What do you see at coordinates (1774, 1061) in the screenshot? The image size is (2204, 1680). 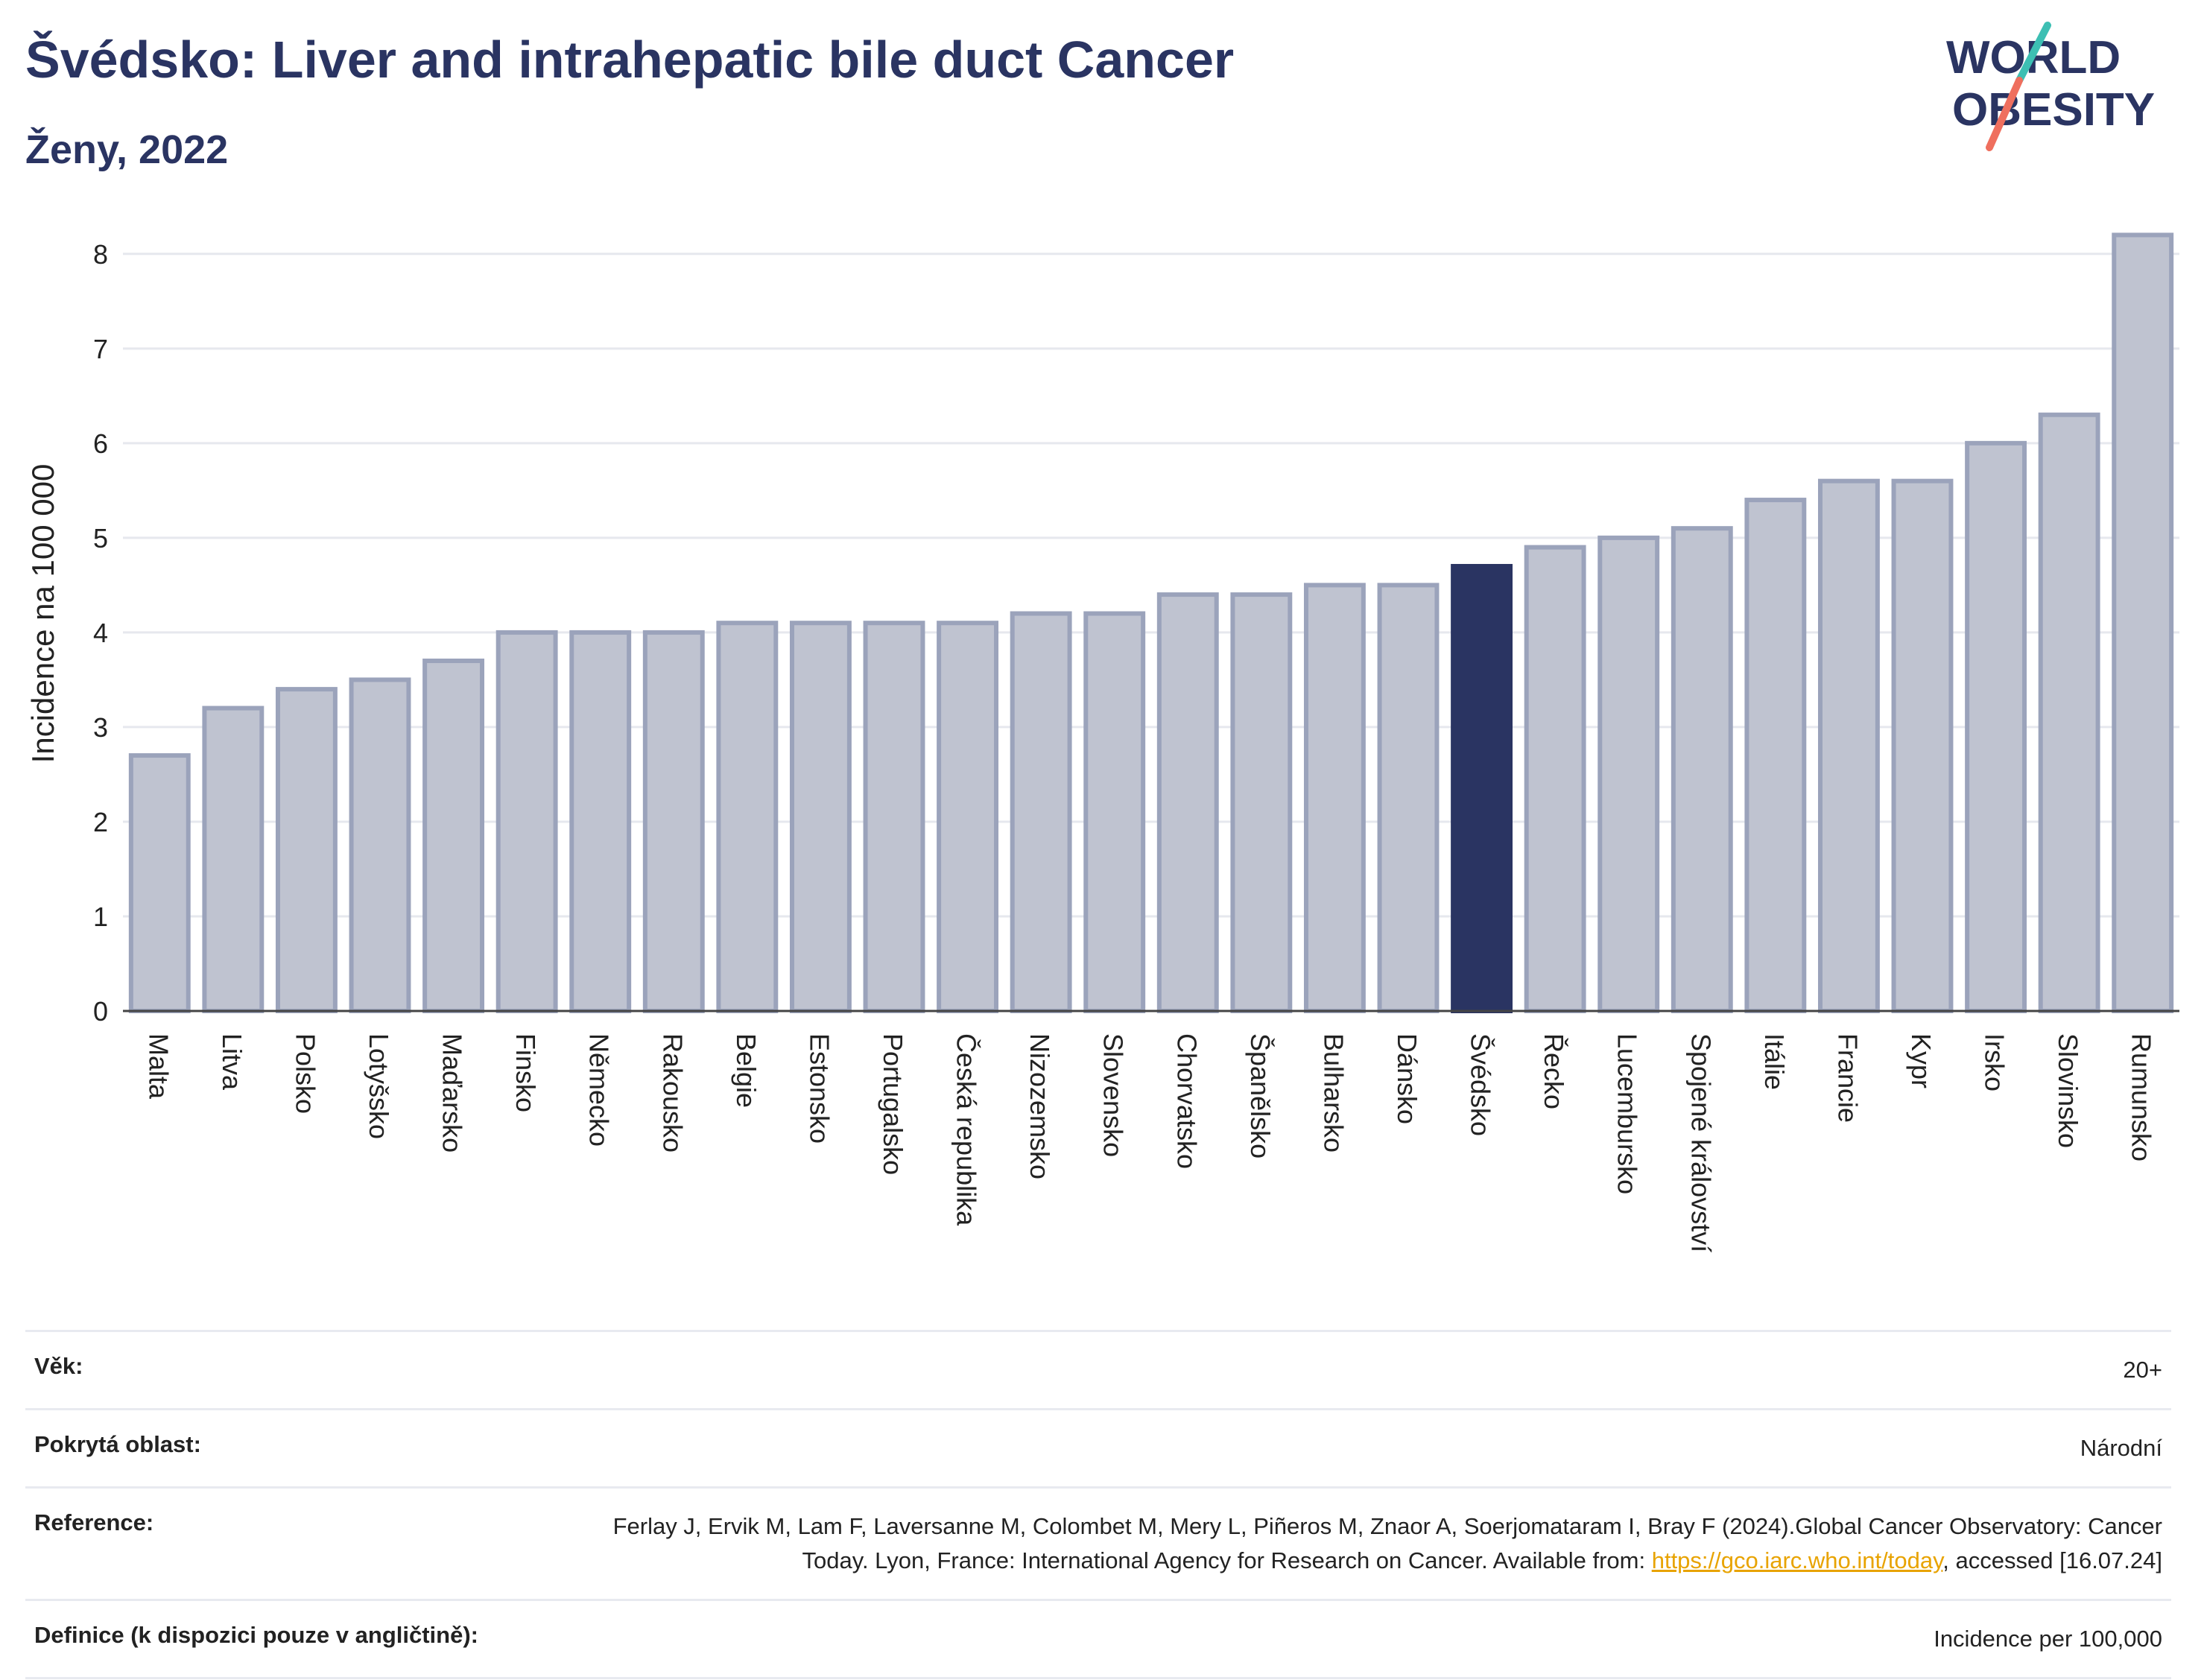 I see `x-tick-label: Itálie` at bounding box center [1774, 1061].